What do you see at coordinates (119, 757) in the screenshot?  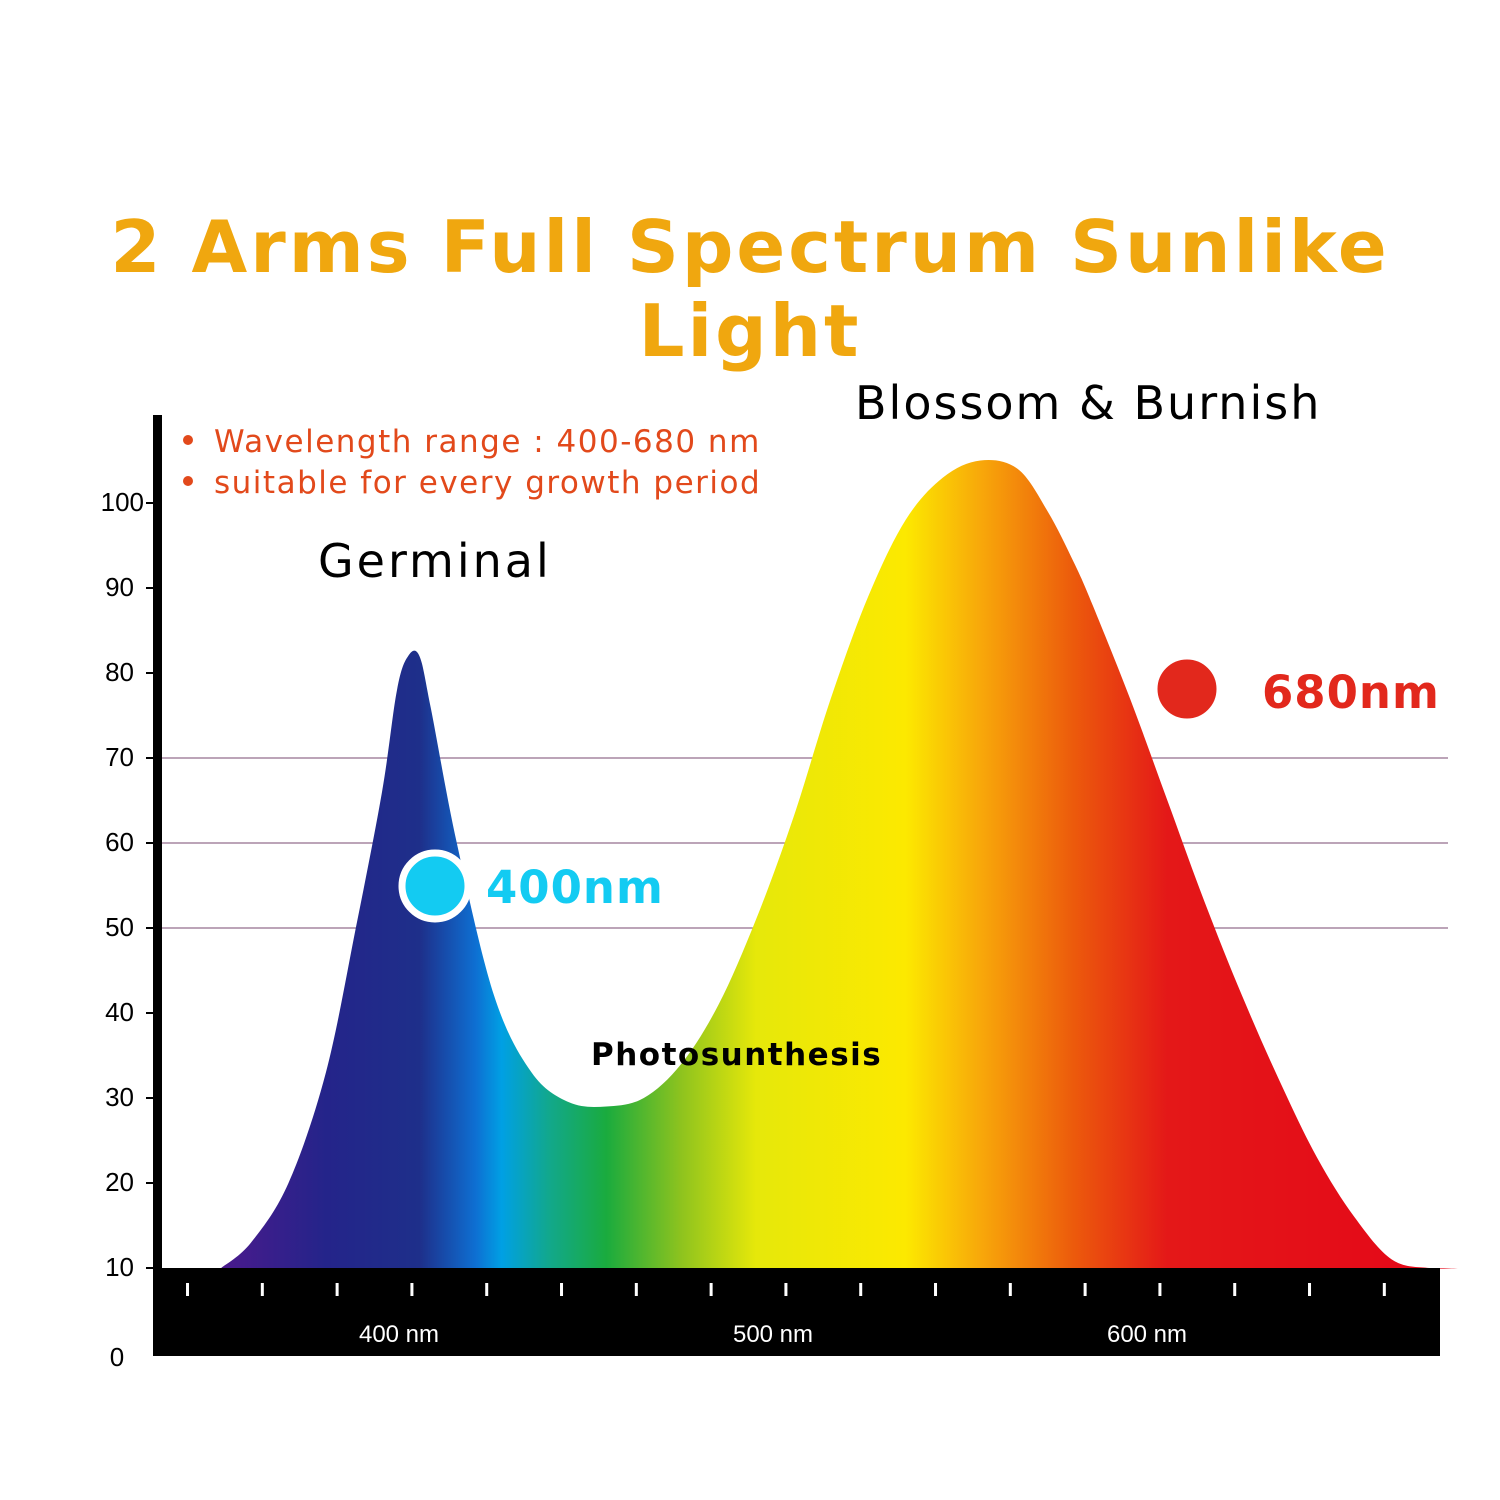 I see `y-tick-label: 70` at bounding box center [119, 757].